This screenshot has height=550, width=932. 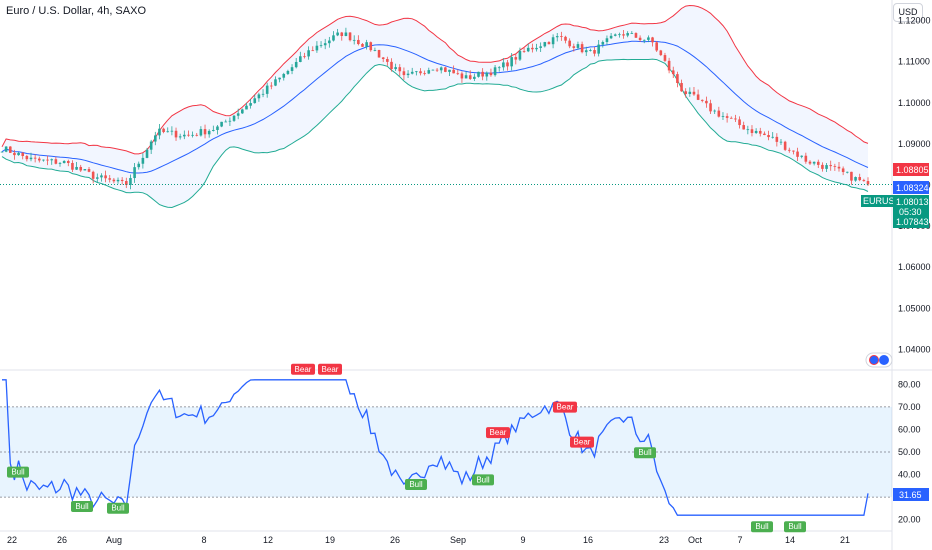 I want to click on rsi-tick-label: 40.00, so click(x=909, y=475).